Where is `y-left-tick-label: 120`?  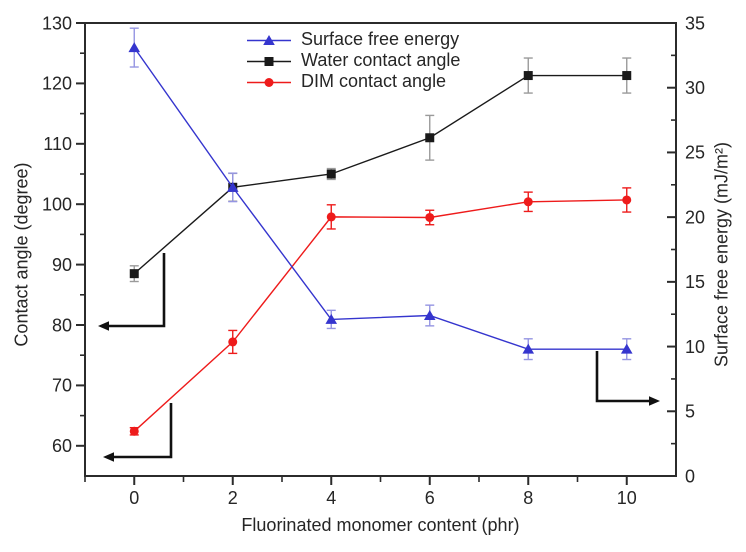 y-left-tick-label: 120 is located at coordinates (57, 84).